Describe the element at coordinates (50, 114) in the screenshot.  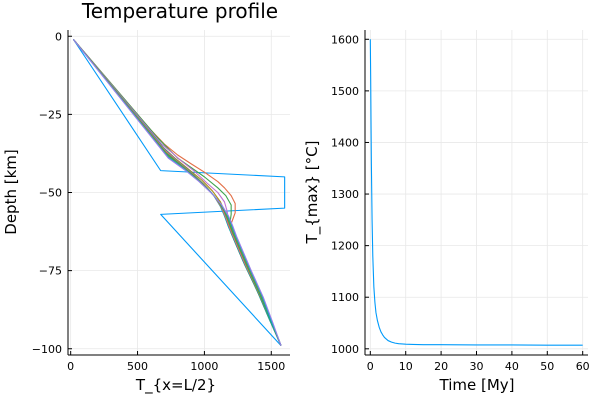
I see `left-y-tick-label: −25` at that location.